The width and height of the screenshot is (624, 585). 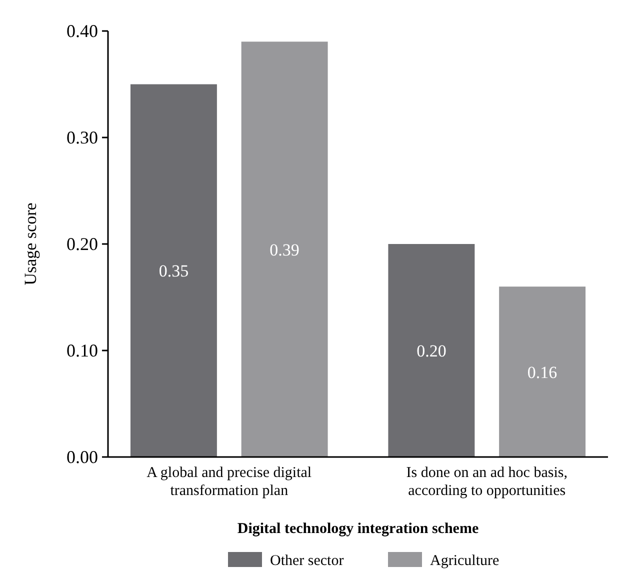 I want to click on x-tick-label: A global and precise digital transformation plan, so click(x=229, y=482).